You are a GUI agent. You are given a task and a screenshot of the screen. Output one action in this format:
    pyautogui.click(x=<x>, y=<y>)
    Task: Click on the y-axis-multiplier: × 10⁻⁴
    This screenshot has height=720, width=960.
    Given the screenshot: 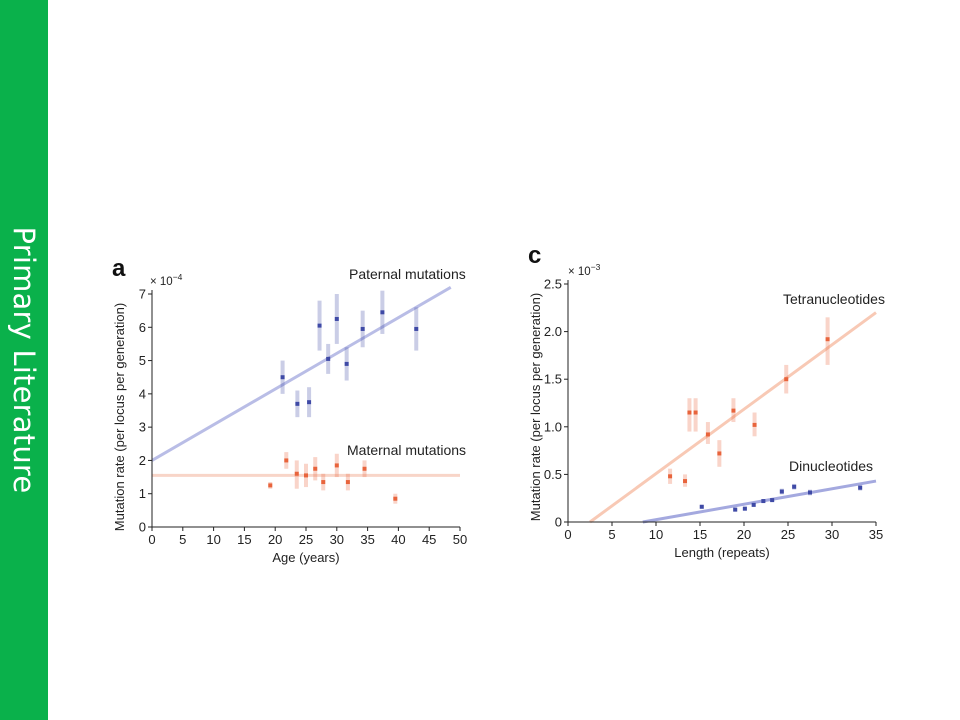 What is the action you would take?
    pyautogui.click(x=166, y=280)
    